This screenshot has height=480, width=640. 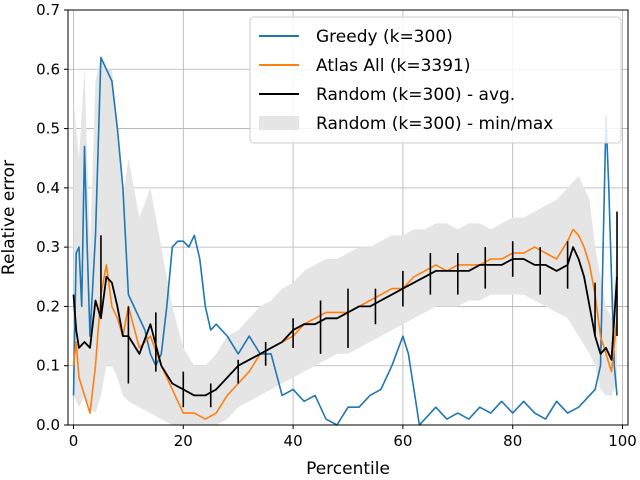 What do you see at coordinates (48, 247) in the screenshot?
I see `y-tick-label: 0.3` at bounding box center [48, 247].